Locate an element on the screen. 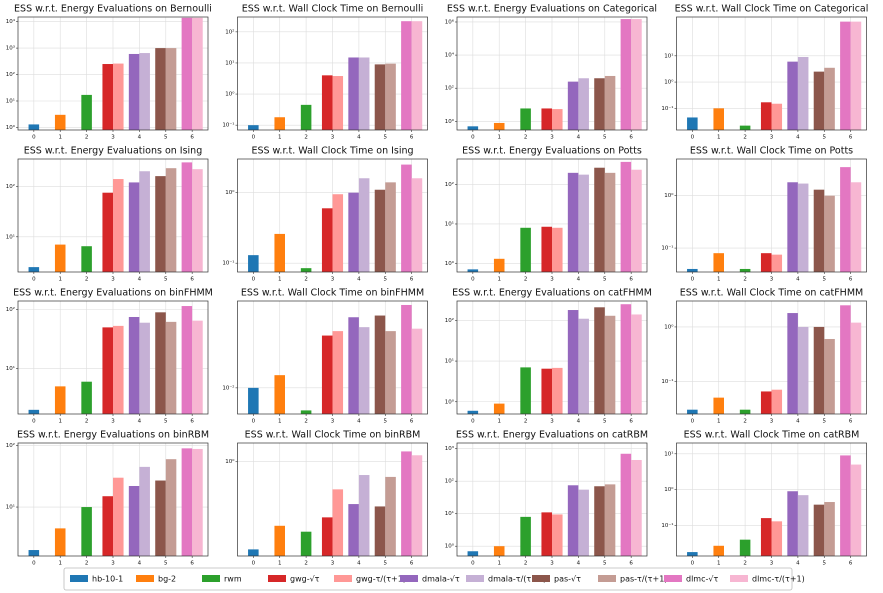  chart-title: ESS w.r.t. Wall Clock Time on binFHMM is located at coordinates (332, 293).